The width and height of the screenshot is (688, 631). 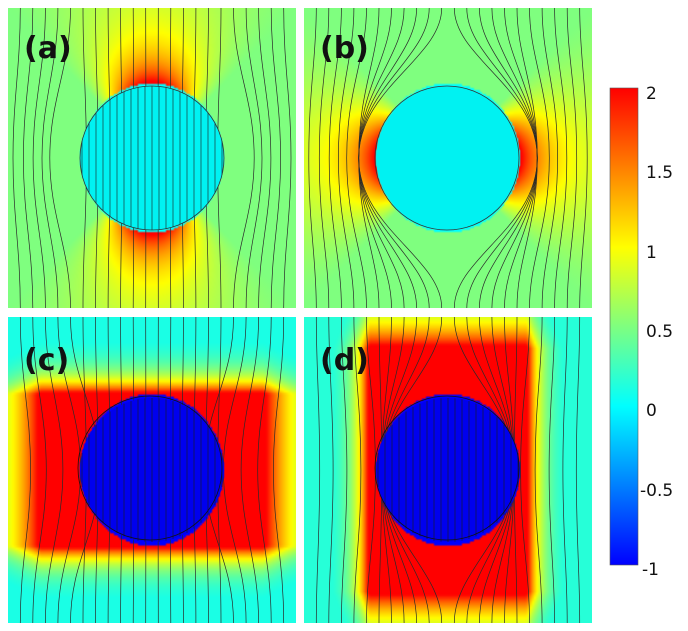 What do you see at coordinates (659, 173) in the screenshot?
I see `colorbar-tick-label: 1.5` at bounding box center [659, 173].